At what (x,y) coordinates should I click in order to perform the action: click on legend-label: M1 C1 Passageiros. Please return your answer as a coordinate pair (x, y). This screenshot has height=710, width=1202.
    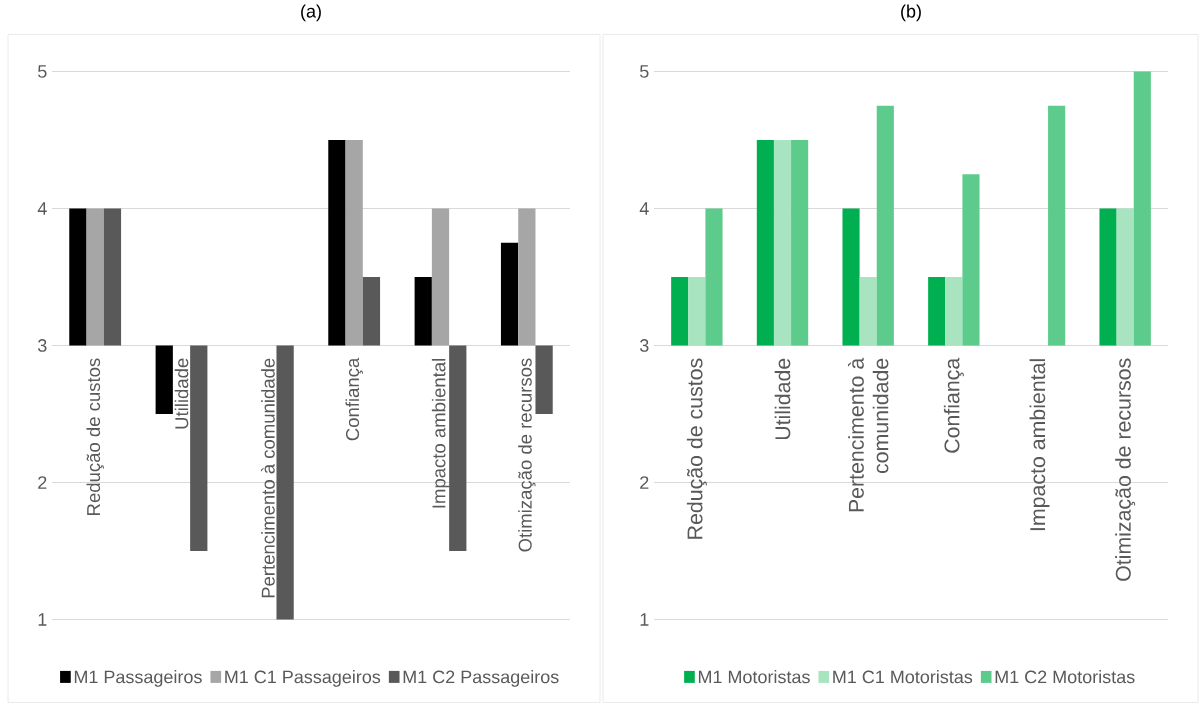
    Looking at the image, I should click on (303, 678).